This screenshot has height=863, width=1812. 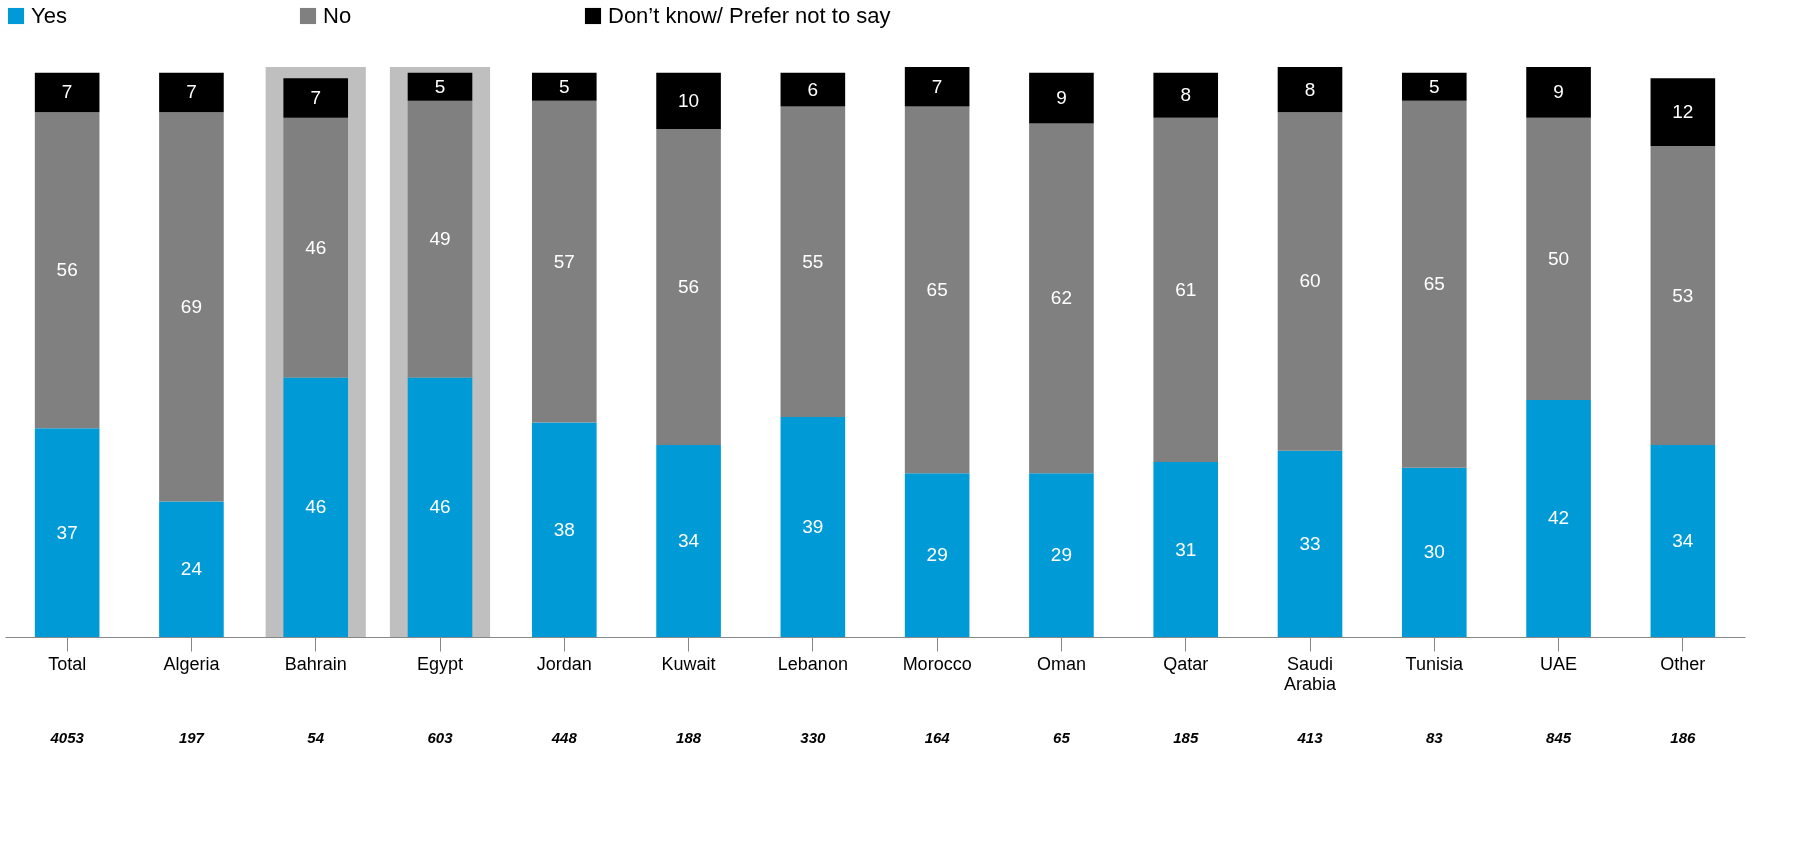 I want to click on data-label: 8, so click(x=1185, y=95).